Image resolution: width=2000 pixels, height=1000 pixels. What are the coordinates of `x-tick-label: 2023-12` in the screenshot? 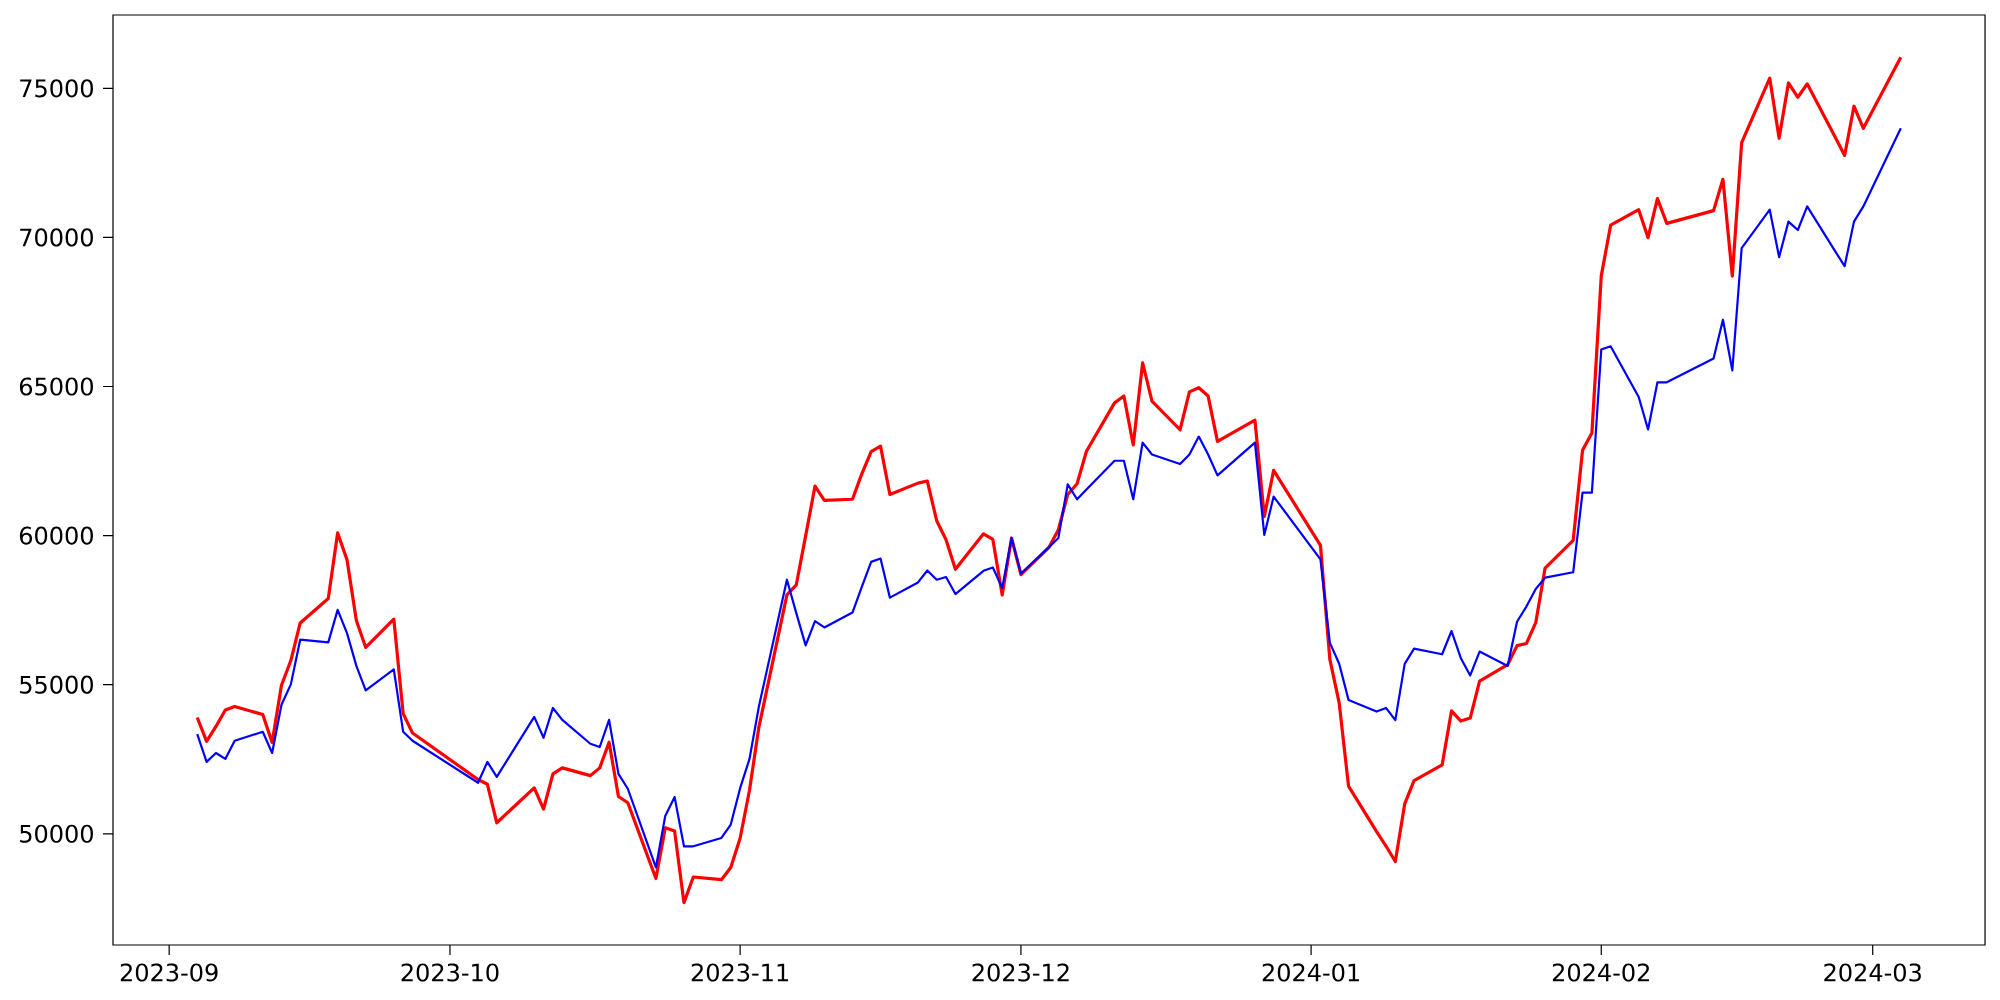 It's located at (1020, 972).